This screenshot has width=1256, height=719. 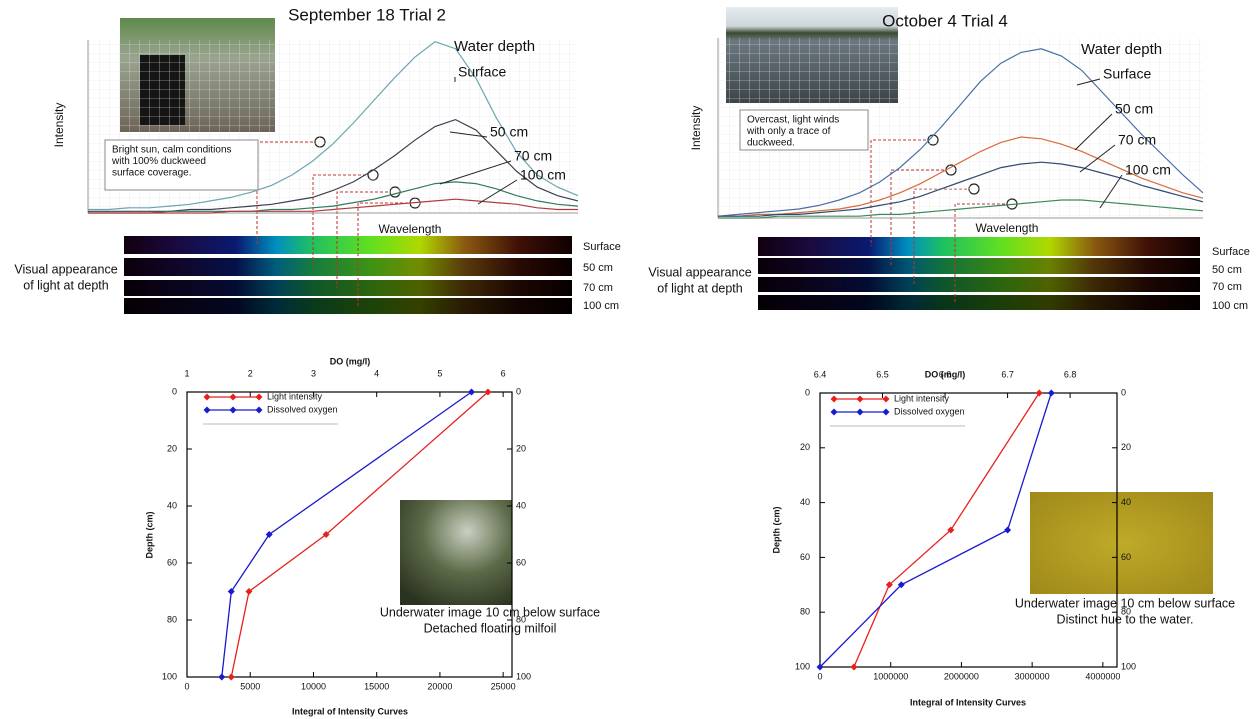 What do you see at coordinates (771, 143) in the screenshot?
I see `note-text: duckweed.` at bounding box center [771, 143].